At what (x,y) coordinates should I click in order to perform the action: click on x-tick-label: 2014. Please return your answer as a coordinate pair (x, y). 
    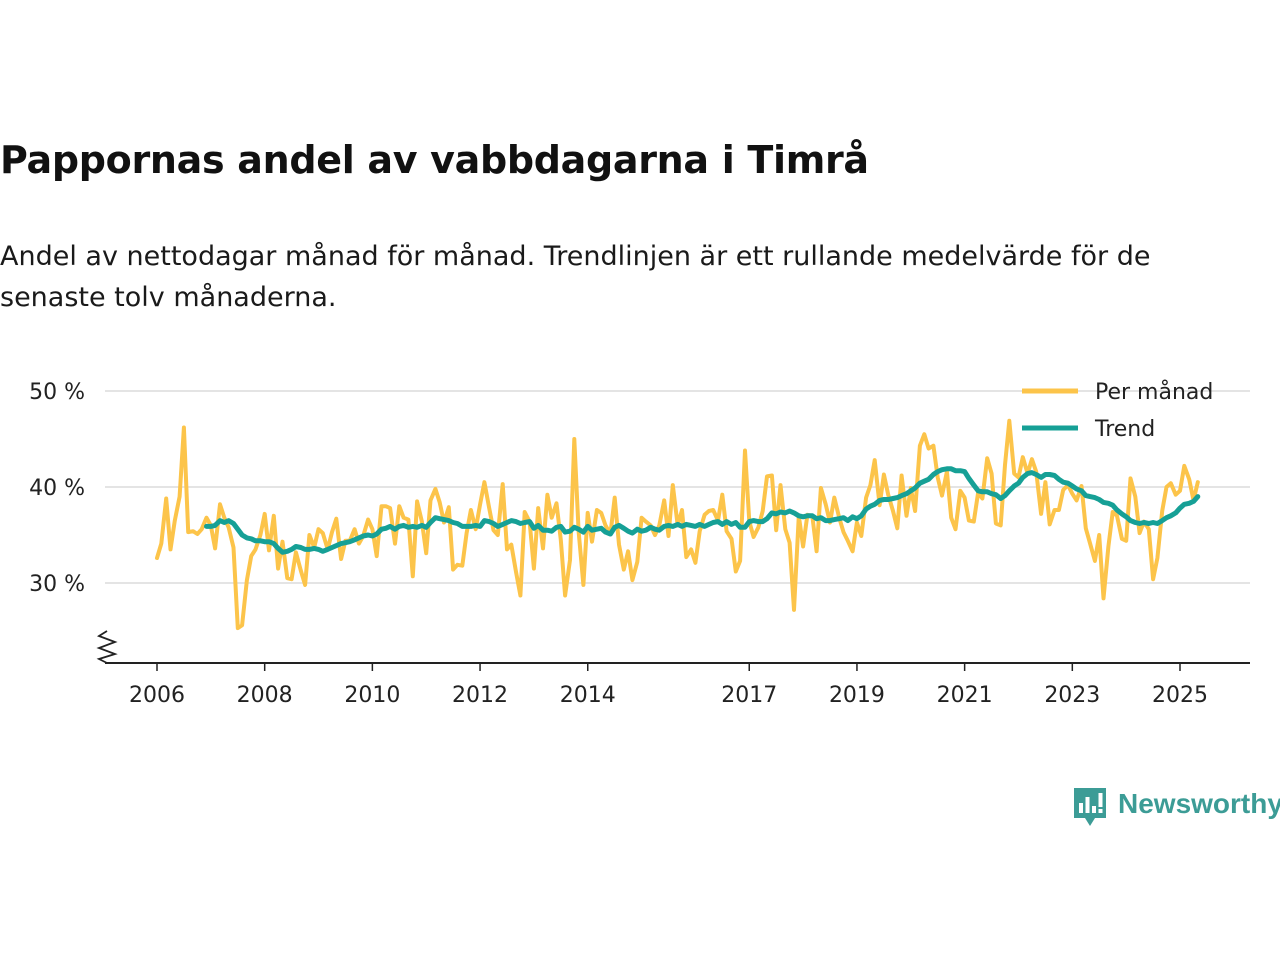
    Looking at the image, I should click on (588, 695).